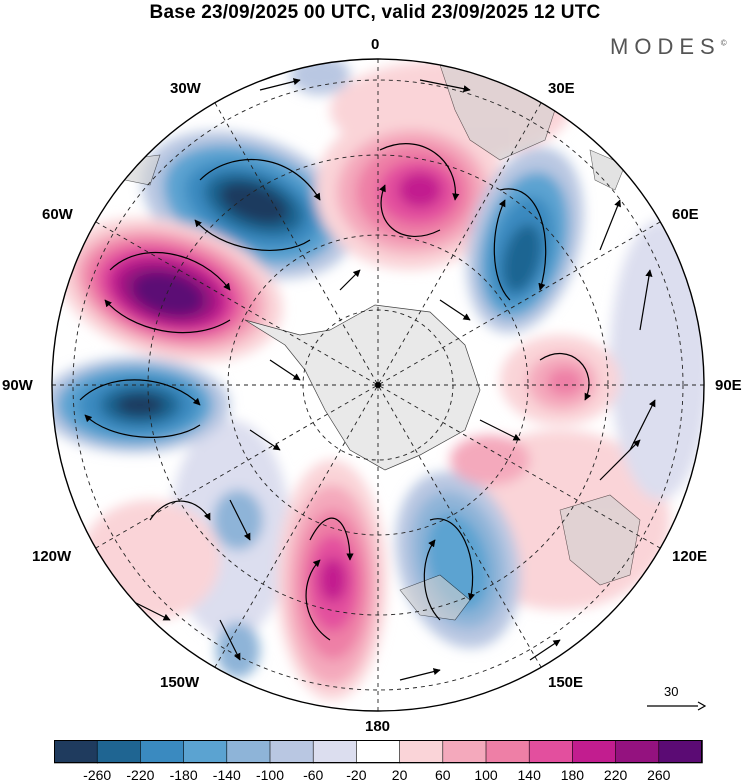  Describe the element at coordinates (561, 88) in the screenshot. I see `lon-label-30e: 30E` at that location.